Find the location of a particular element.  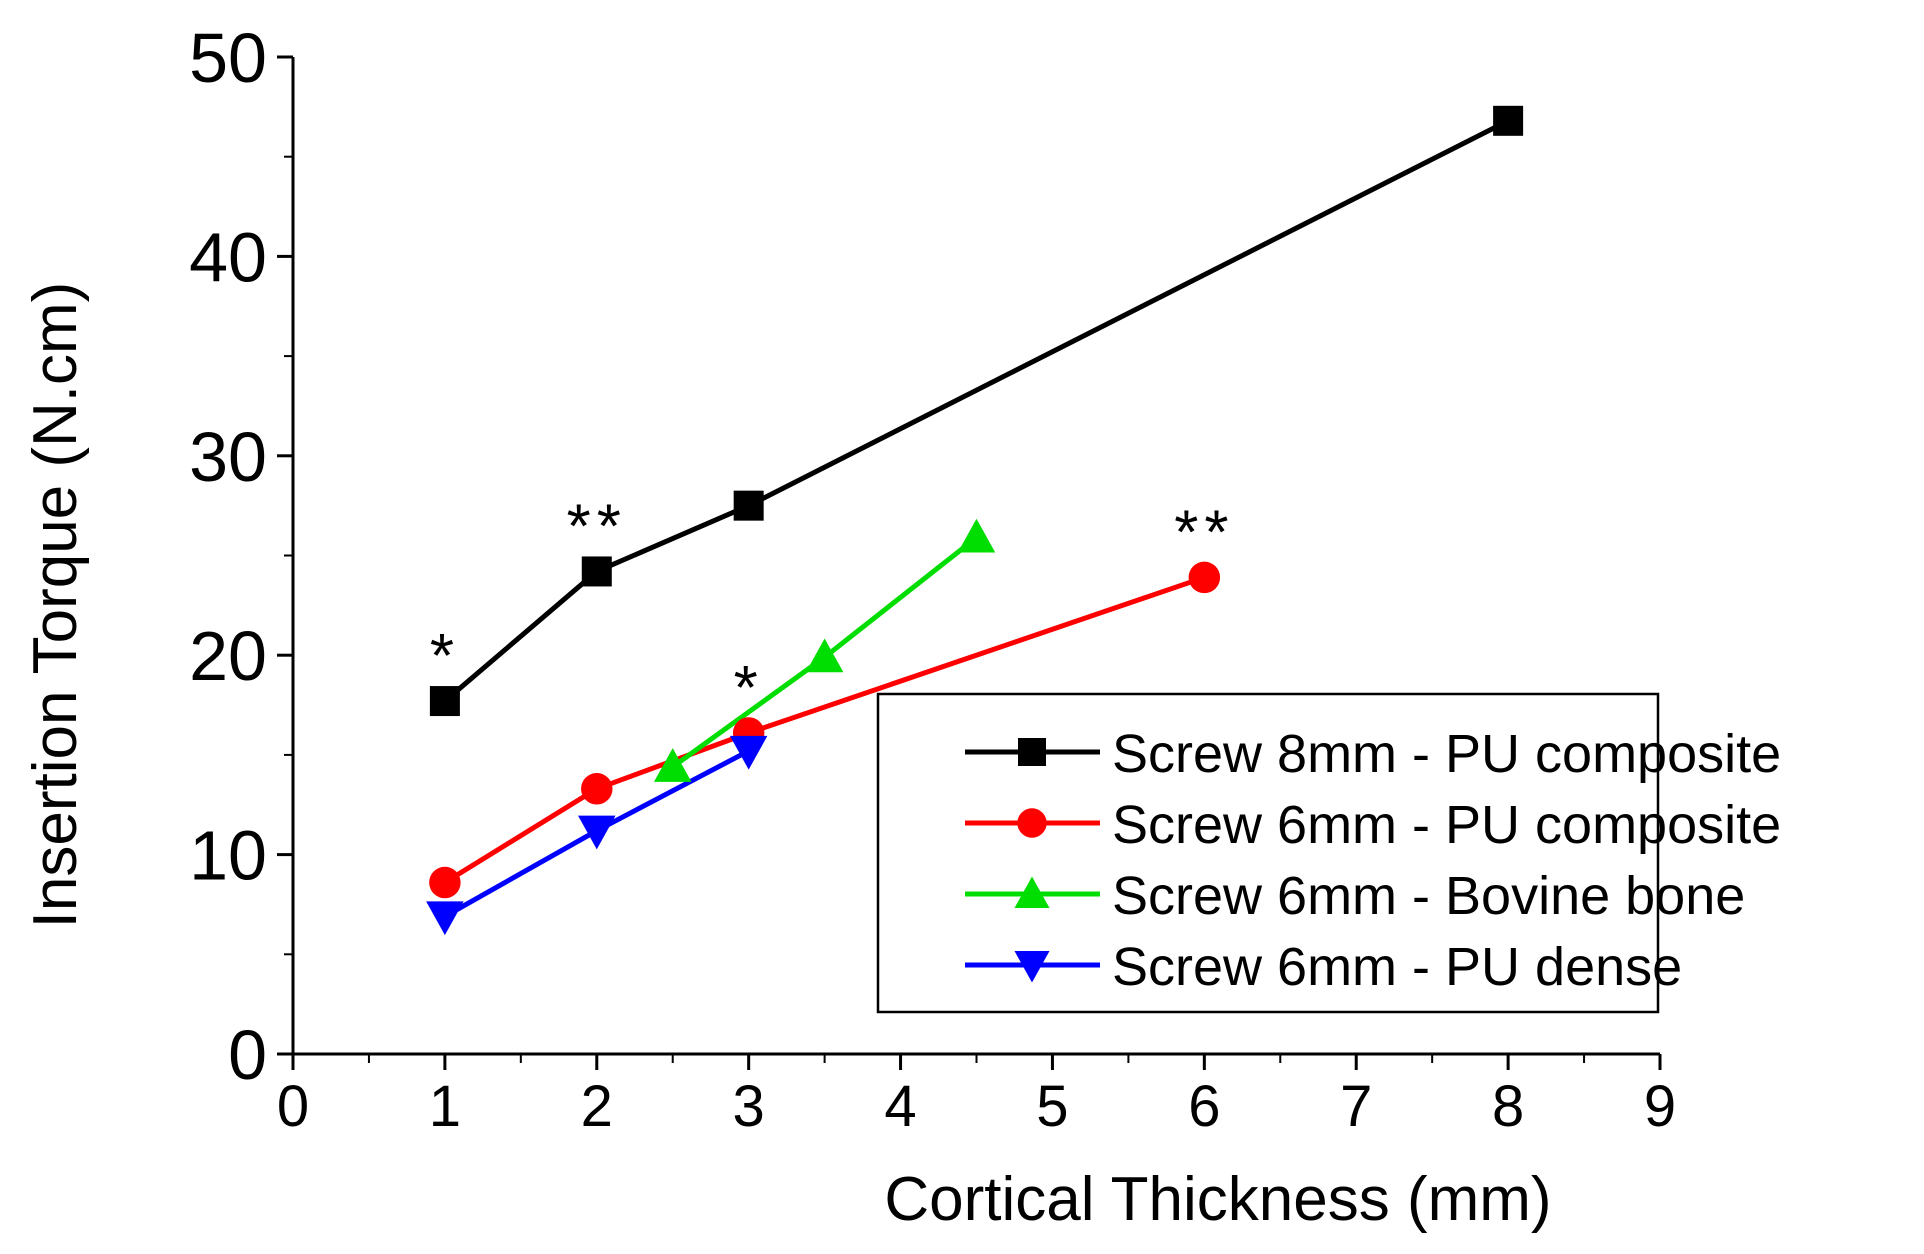

plot-annotations: ****** is located at coordinates (832, 607).